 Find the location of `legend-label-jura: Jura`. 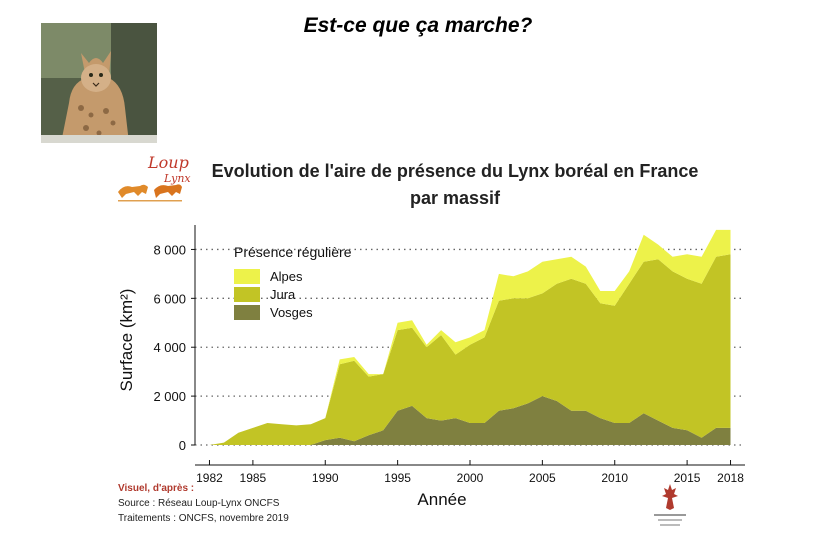

legend-label-jura: Jura is located at coordinates (283, 294).